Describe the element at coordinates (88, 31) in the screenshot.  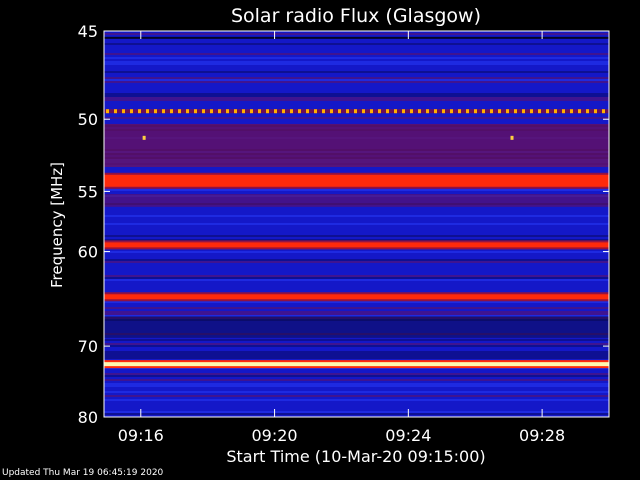
I see `y-tick-label: 45` at that location.